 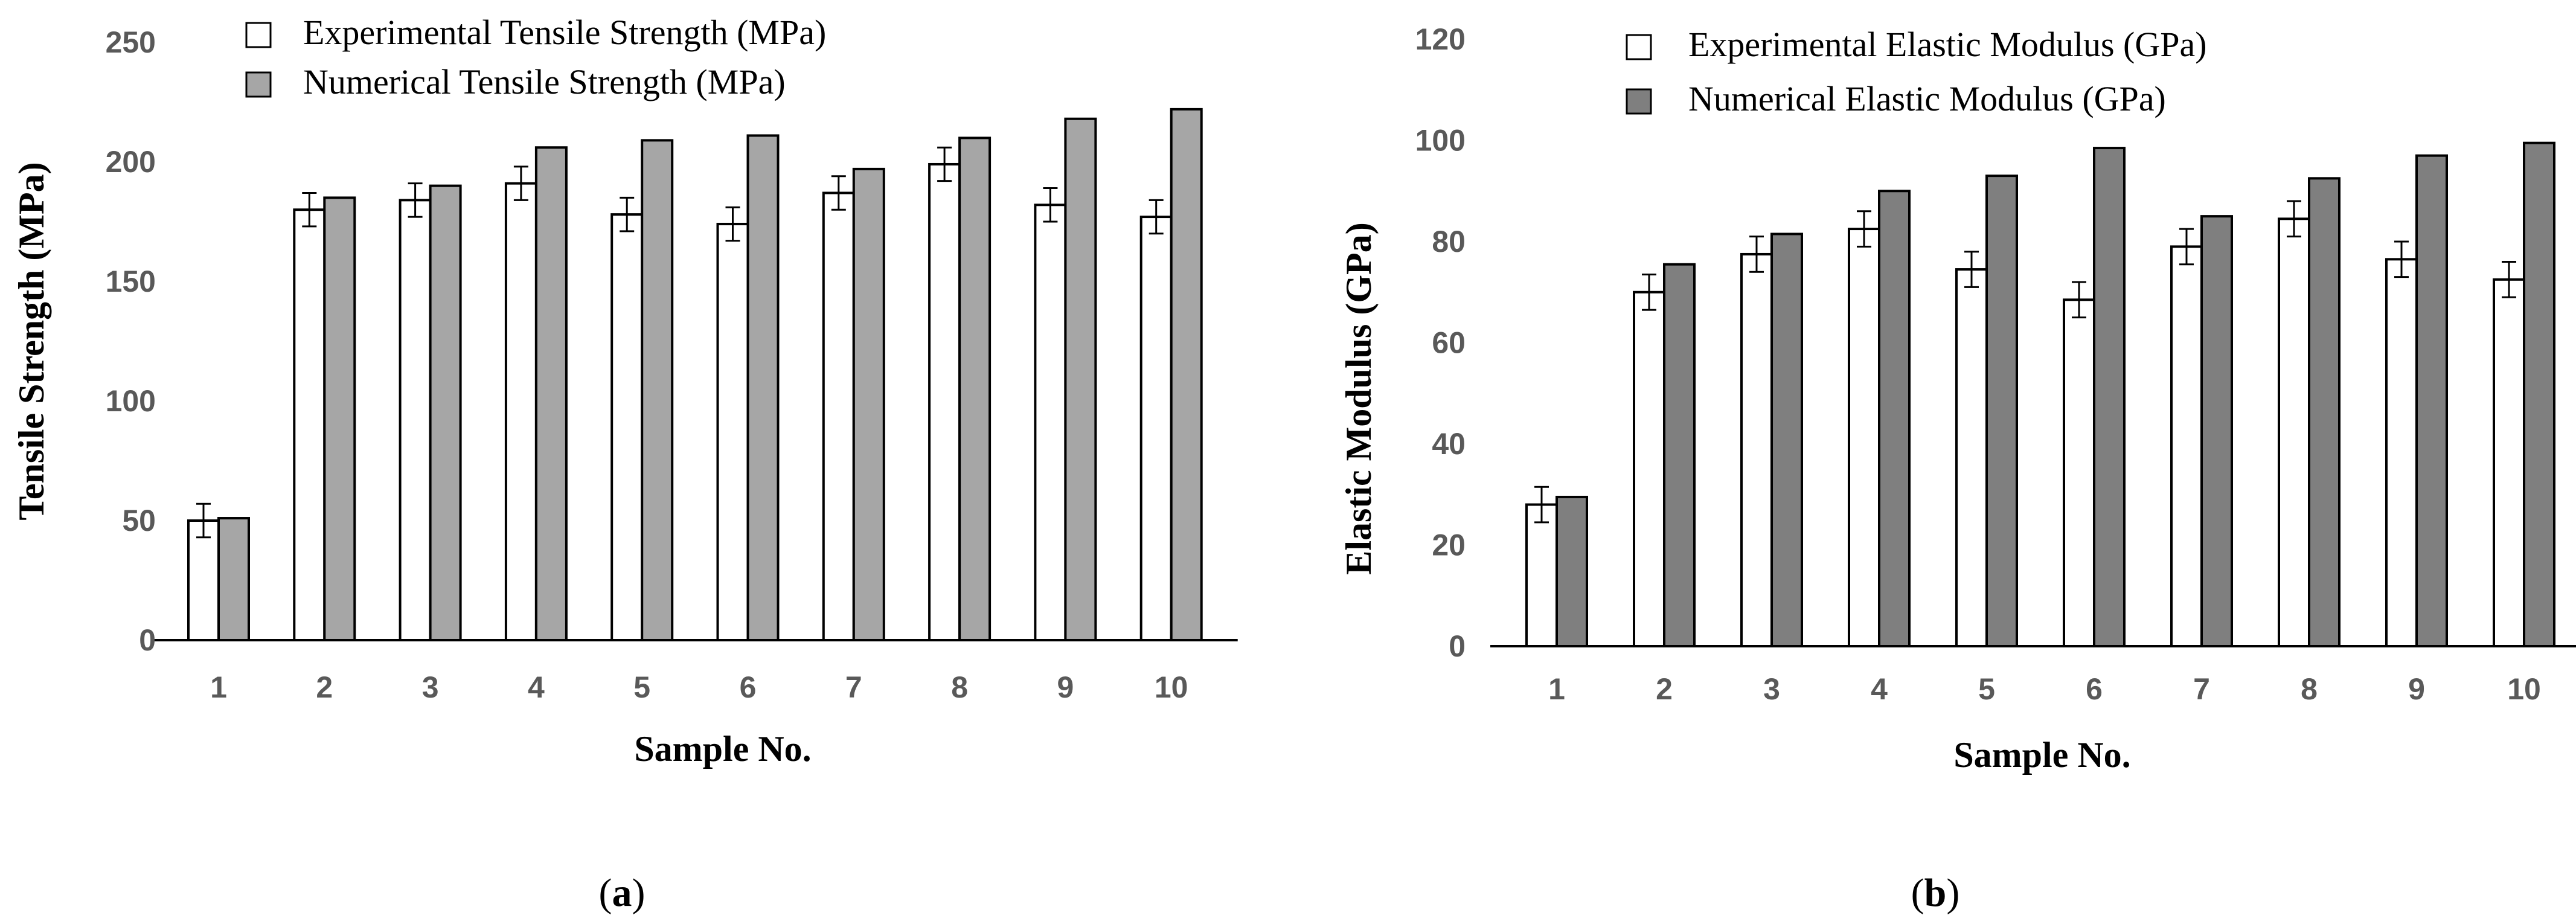 I want to click on y-tick-label: 20, so click(x=1449, y=545).